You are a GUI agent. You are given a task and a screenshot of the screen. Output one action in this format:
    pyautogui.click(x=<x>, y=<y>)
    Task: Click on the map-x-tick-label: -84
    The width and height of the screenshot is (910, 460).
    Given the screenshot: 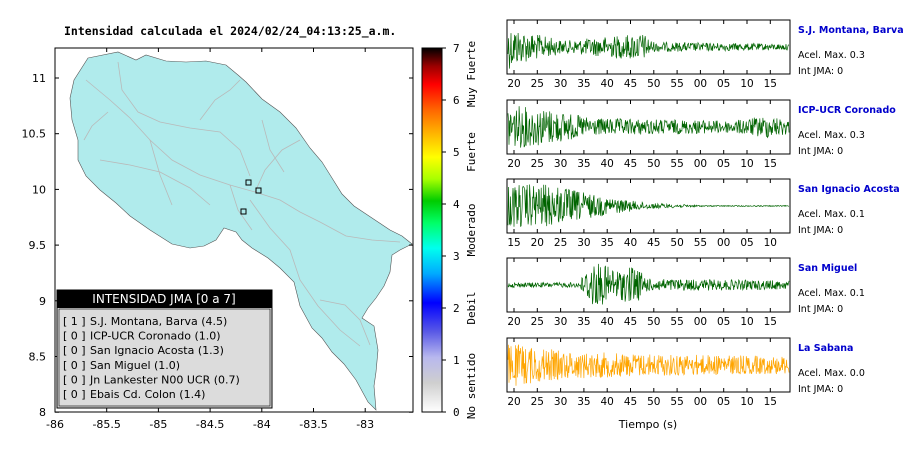 What is the action you would take?
    pyautogui.click(x=262, y=424)
    